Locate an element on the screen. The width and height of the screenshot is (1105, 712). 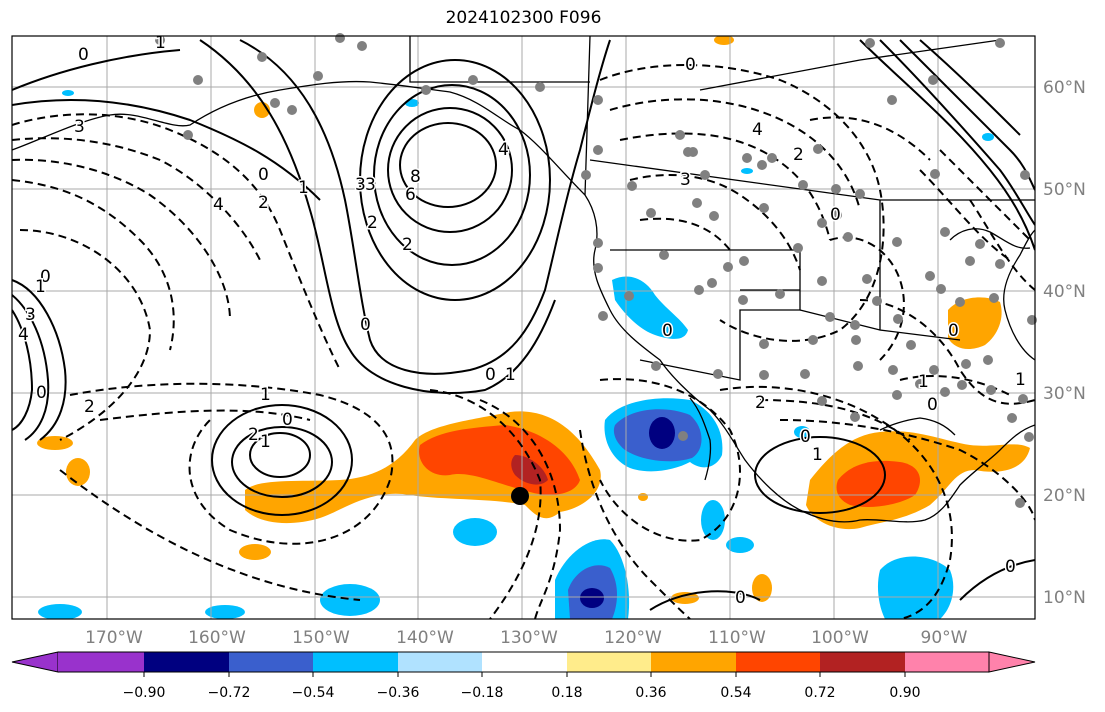
colorbar-tick-label: 0.54 is located at coordinates (735, 693).